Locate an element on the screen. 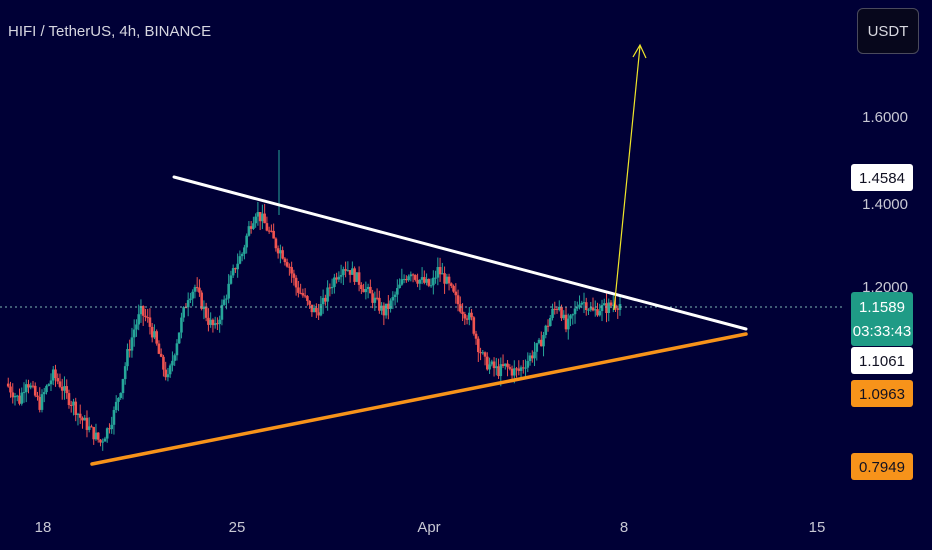 The height and width of the screenshot is (550, 932). chart-title: HIFI / TetherUS, 4h, BINANCE is located at coordinates (109, 31).